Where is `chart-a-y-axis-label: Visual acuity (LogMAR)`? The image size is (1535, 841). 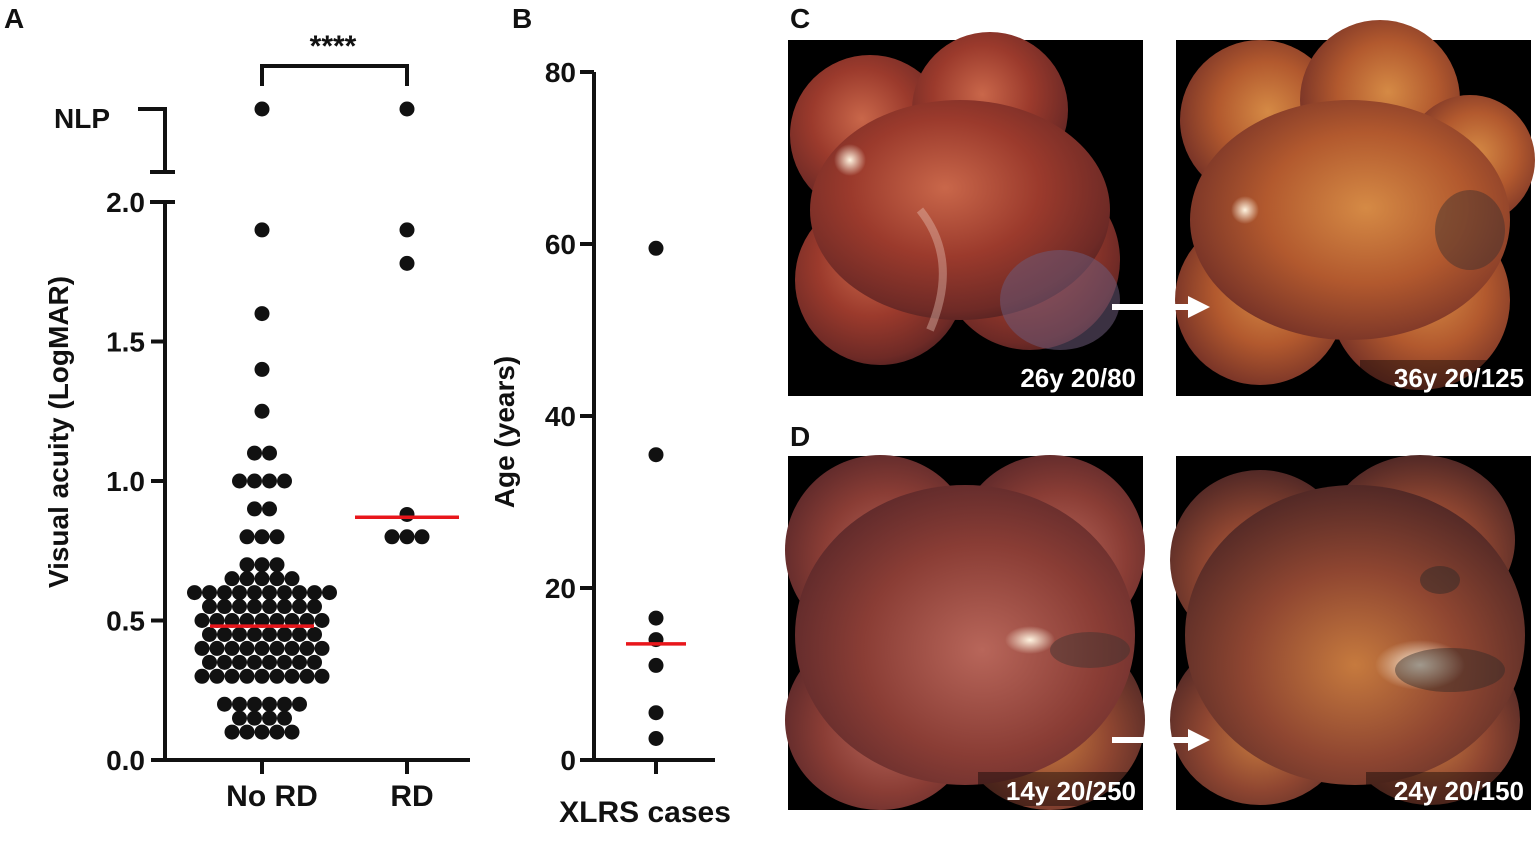 chart-a-y-axis-label: Visual acuity (LogMAR) is located at coordinates (58, 432).